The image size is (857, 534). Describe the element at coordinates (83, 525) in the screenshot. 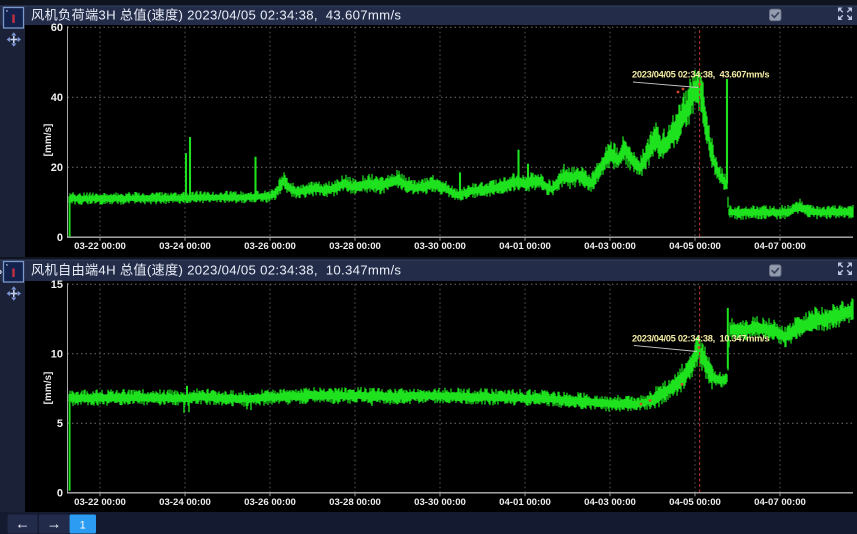

I see `svg-text: 1` at that location.